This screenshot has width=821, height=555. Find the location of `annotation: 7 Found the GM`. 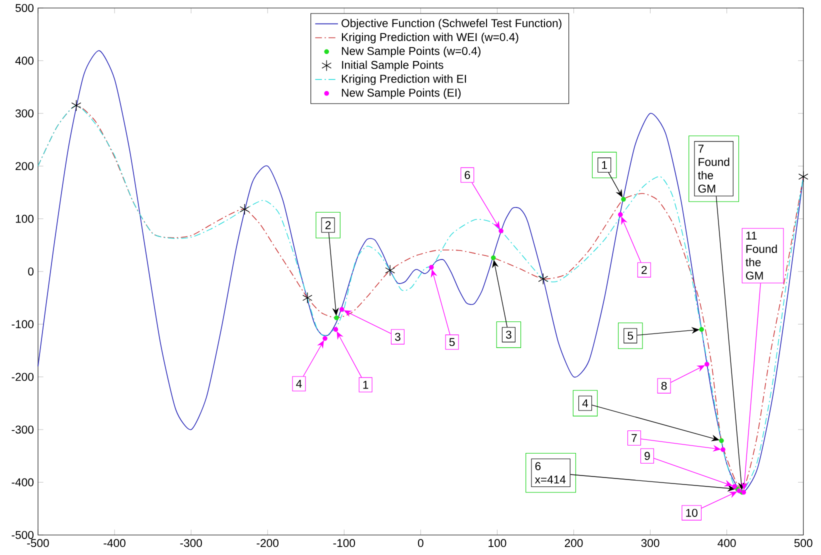

annotation: 7 Found the GM is located at coordinates (714, 168).